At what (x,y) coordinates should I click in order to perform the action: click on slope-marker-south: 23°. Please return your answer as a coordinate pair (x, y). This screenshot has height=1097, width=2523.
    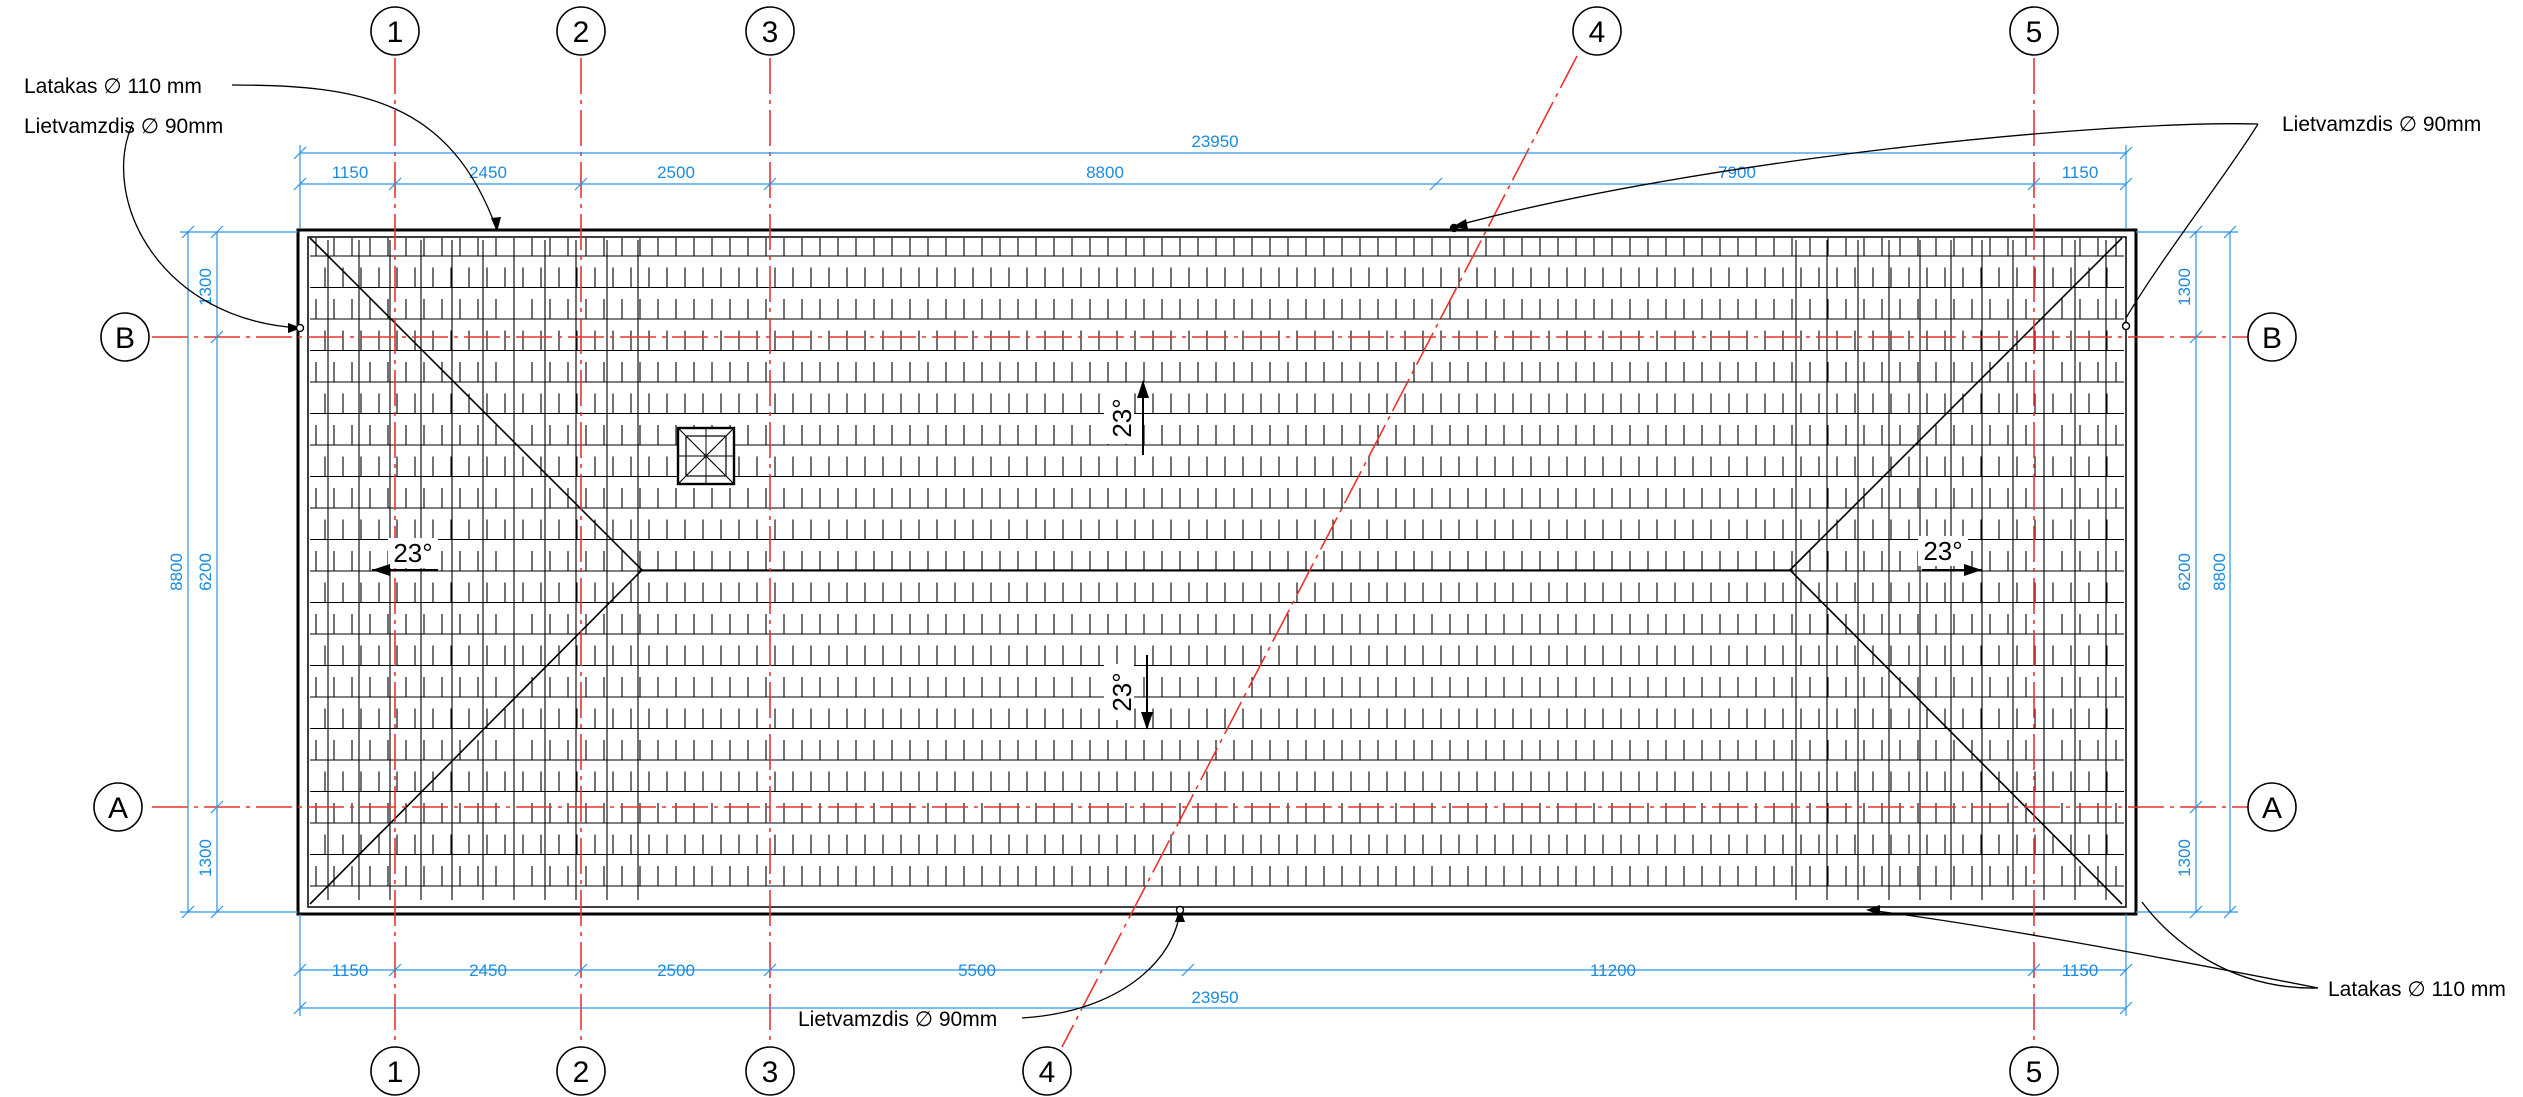
    Looking at the image, I should click on (1128, 692).